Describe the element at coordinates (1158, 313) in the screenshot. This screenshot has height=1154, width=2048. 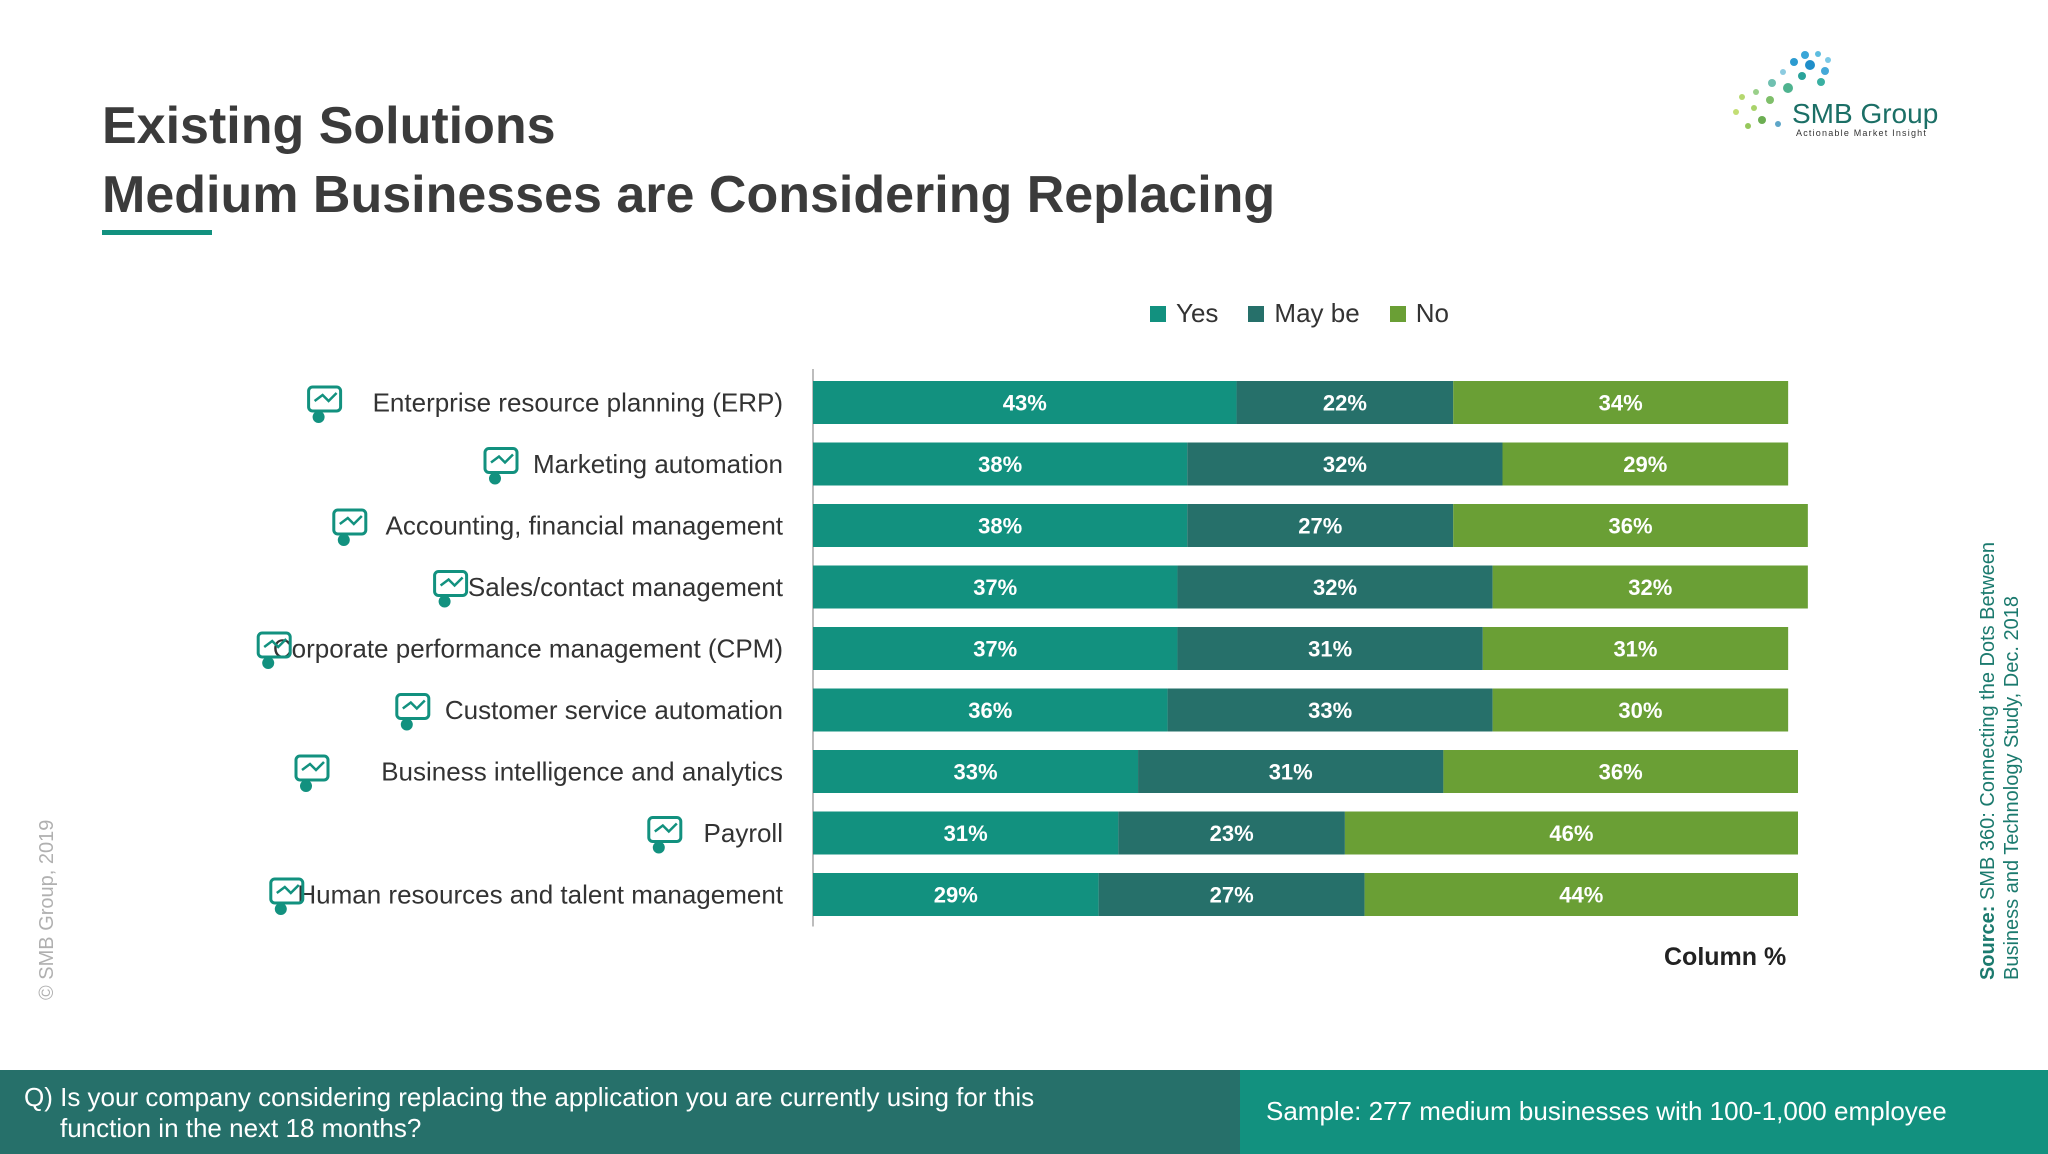
I see `legend-swatch-yes` at that location.